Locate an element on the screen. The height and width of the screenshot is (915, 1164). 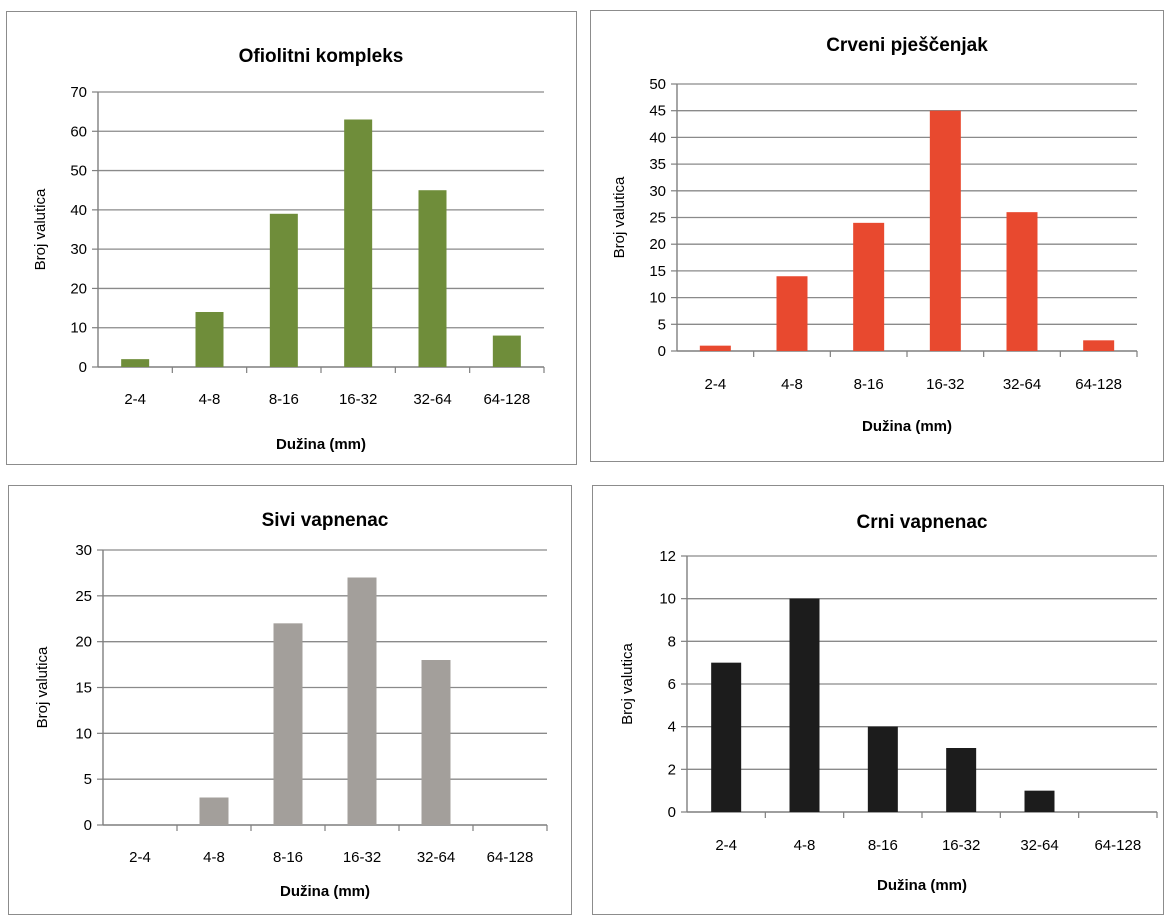
y-tick-label: 35 is located at coordinates (657, 164).